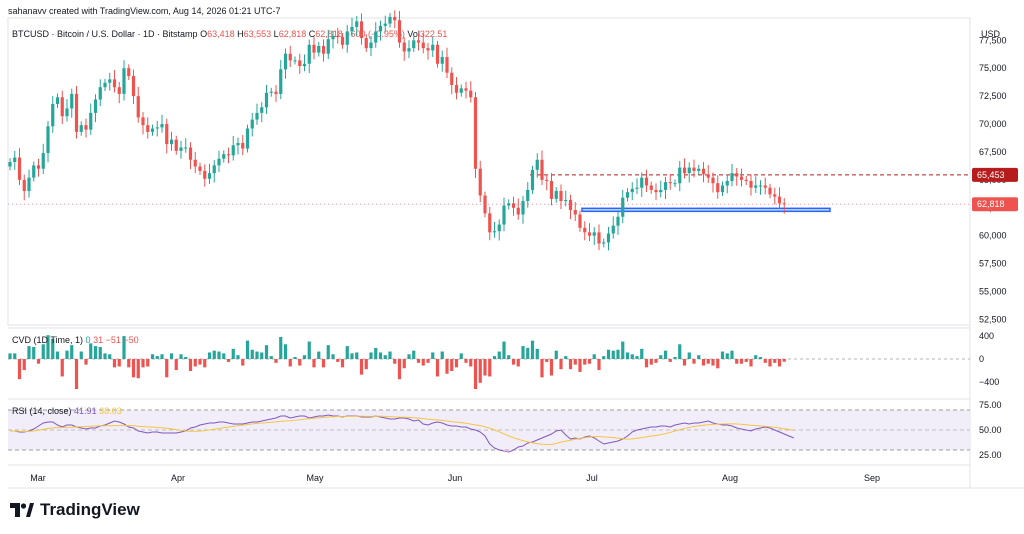 This screenshot has height=534, width=1024. What do you see at coordinates (730, 478) in the screenshot?
I see `time-tick-label: Aug` at bounding box center [730, 478].